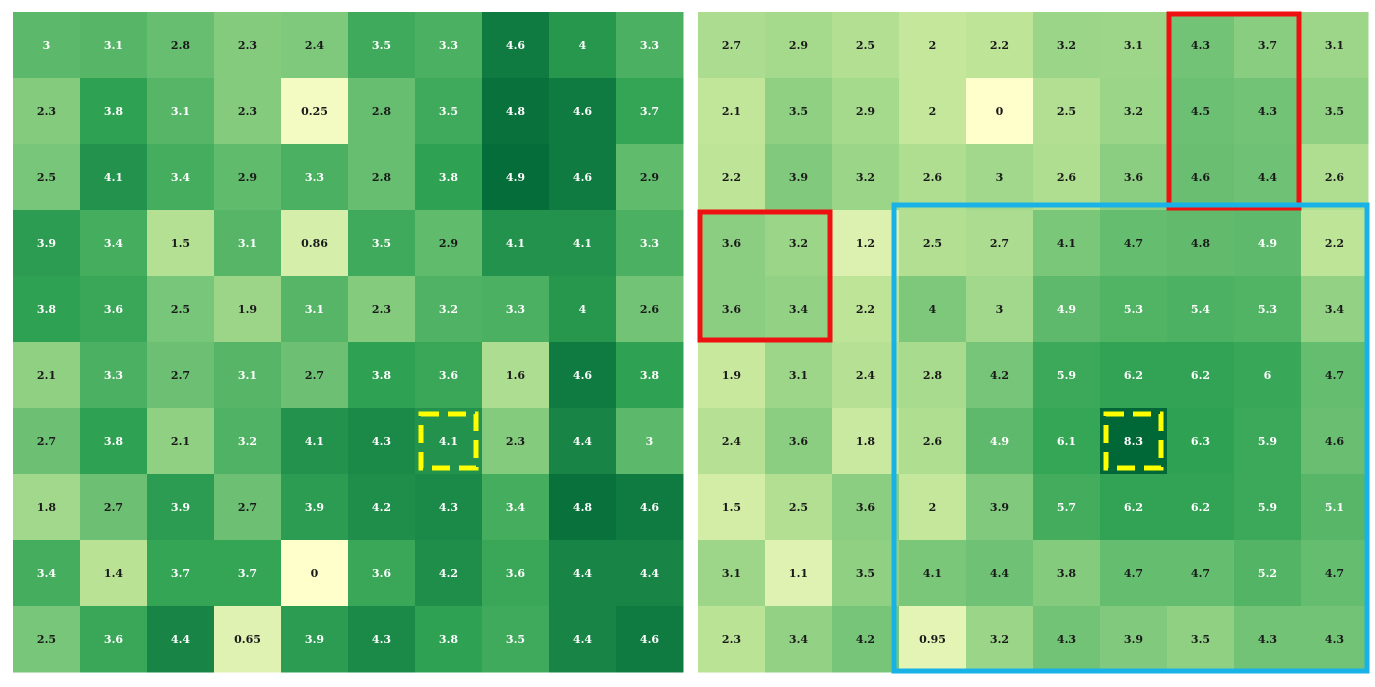 The image size is (1375, 687). Describe the element at coordinates (46, 441) in the screenshot. I see `cell-value-label: 2.7` at that location.